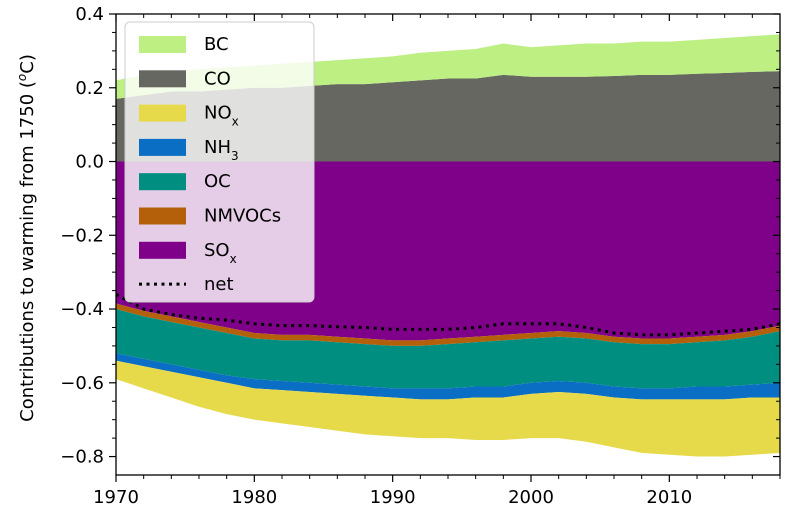 This screenshot has height=520, width=786. I want to click on legend-box, so click(219, 162).